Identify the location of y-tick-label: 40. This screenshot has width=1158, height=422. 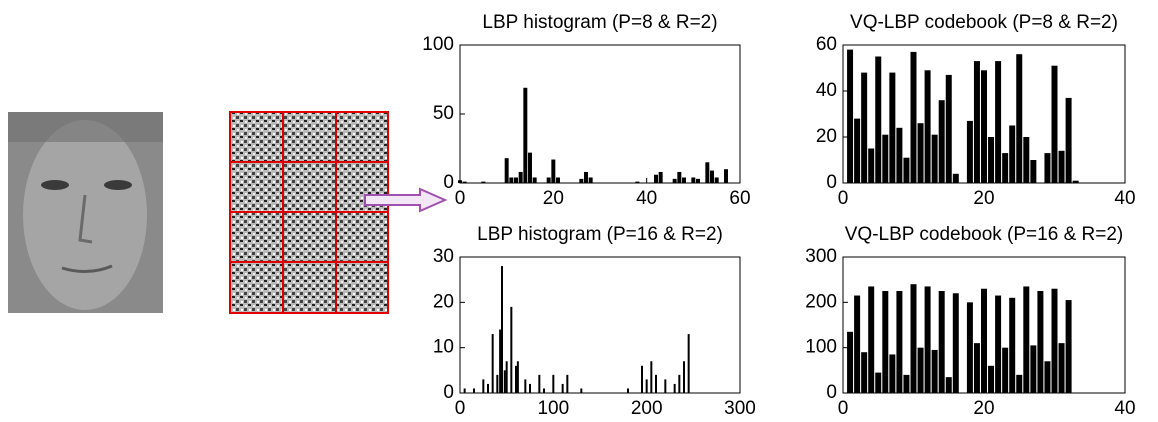
(826, 90).